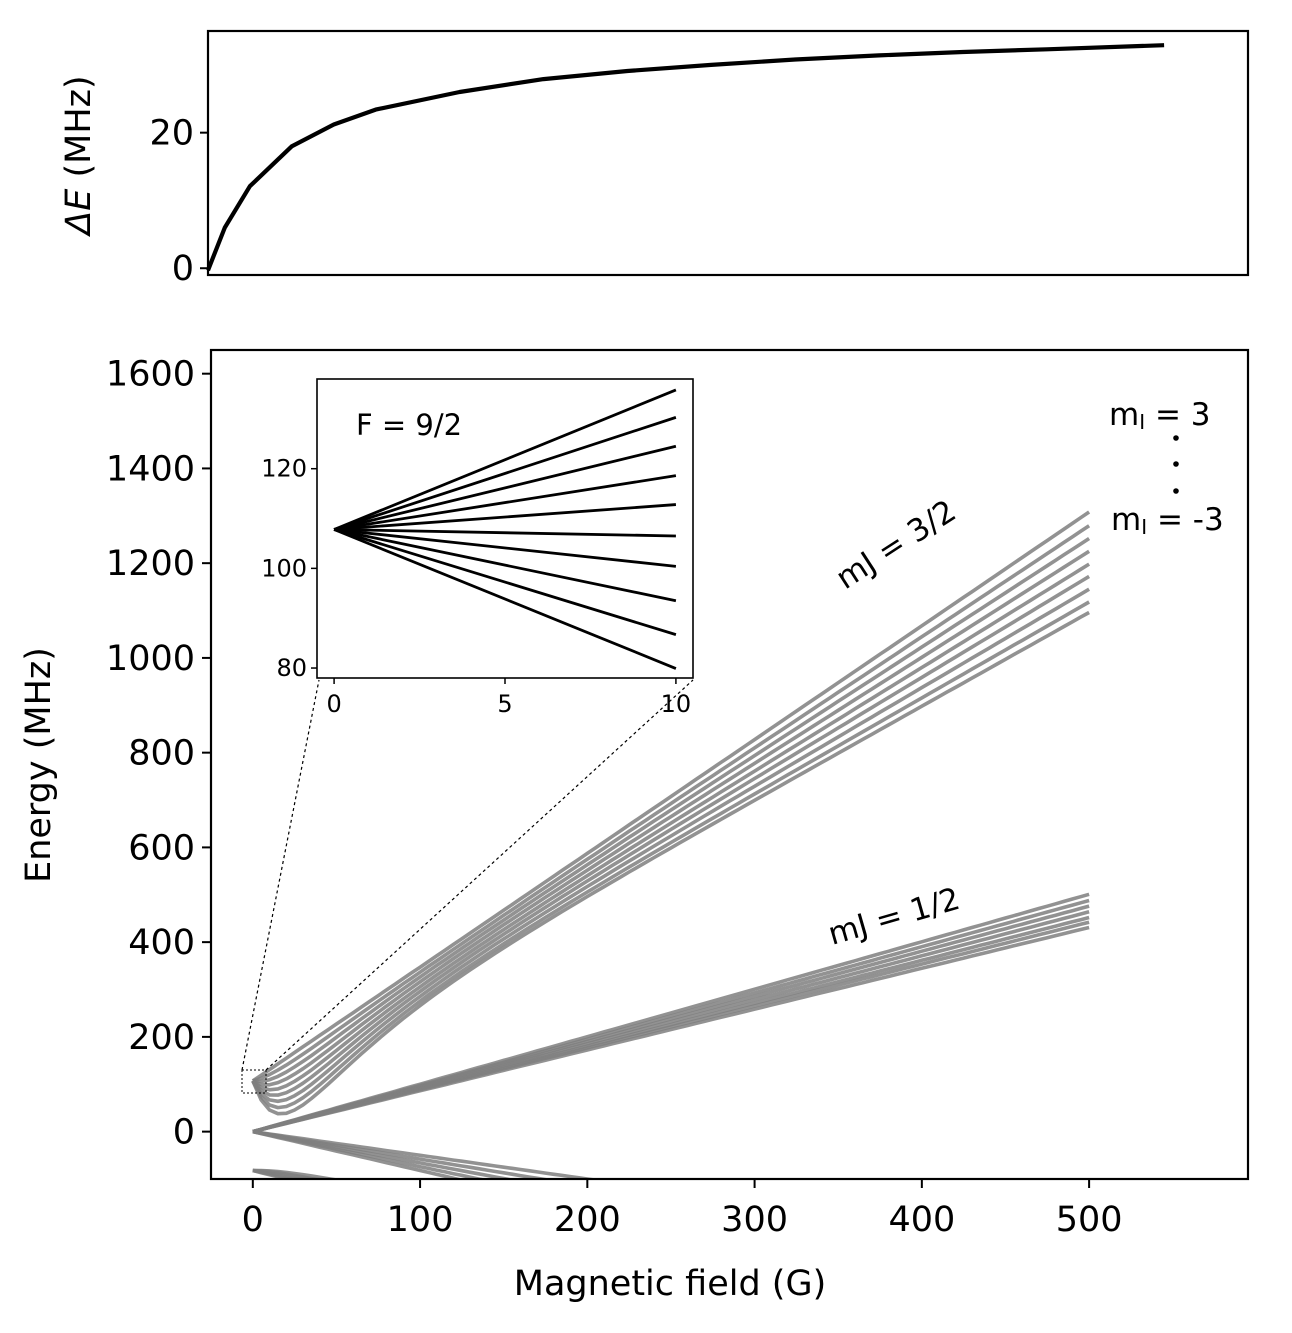 The width and height of the screenshot is (1292, 1333). I want to click on inset-panel: 0 5 10 80 100 120 F = 9/2, so click(477, 548).